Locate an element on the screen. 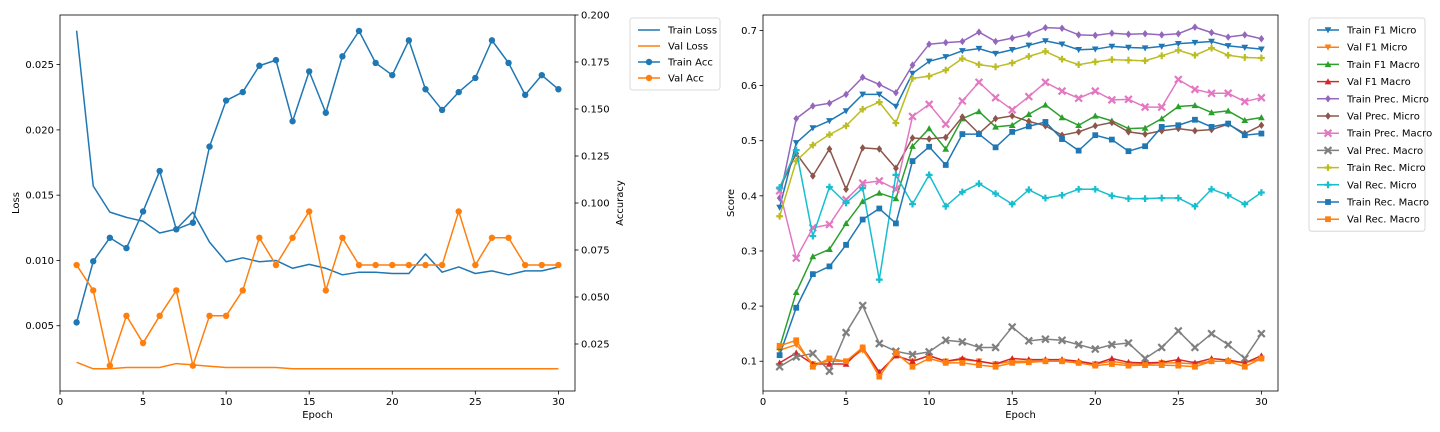 The height and width of the screenshot is (432, 1440). series-train-rec-micro is located at coordinates (1020, 132).